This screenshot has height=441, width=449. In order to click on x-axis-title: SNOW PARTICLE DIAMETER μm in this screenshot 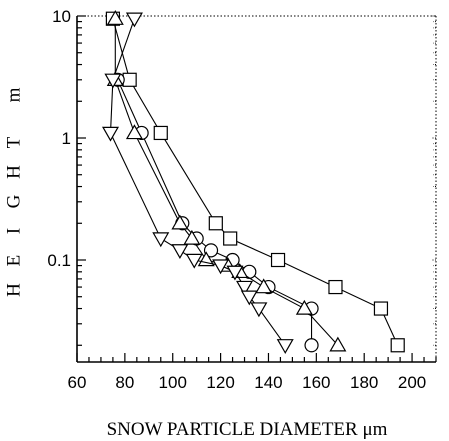, I will do `click(247, 429)`.